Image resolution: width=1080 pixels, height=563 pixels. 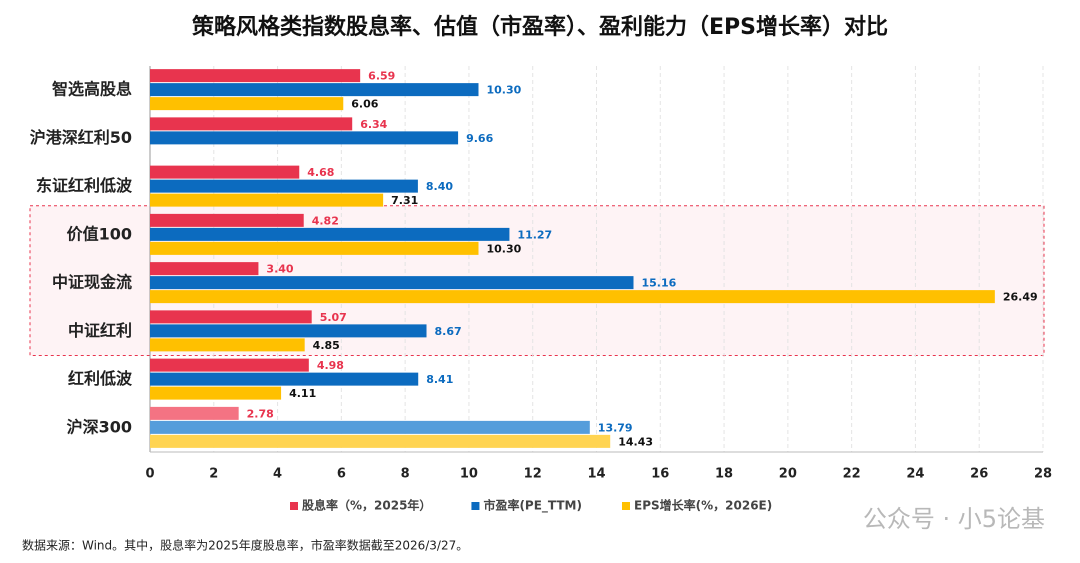 What do you see at coordinates (364, 104) in the screenshot?
I see `value-label: 6.06` at bounding box center [364, 104].